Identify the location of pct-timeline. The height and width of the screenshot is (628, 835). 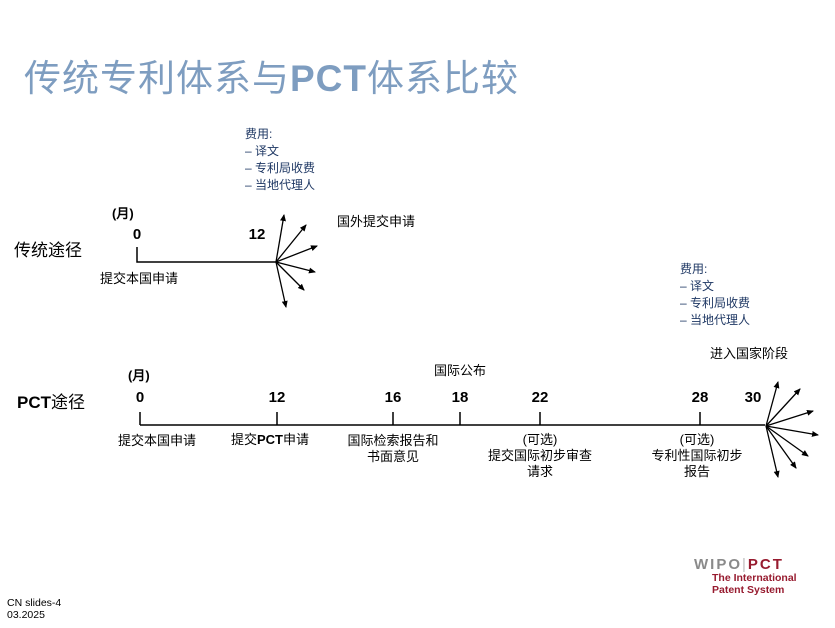
(452, 419).